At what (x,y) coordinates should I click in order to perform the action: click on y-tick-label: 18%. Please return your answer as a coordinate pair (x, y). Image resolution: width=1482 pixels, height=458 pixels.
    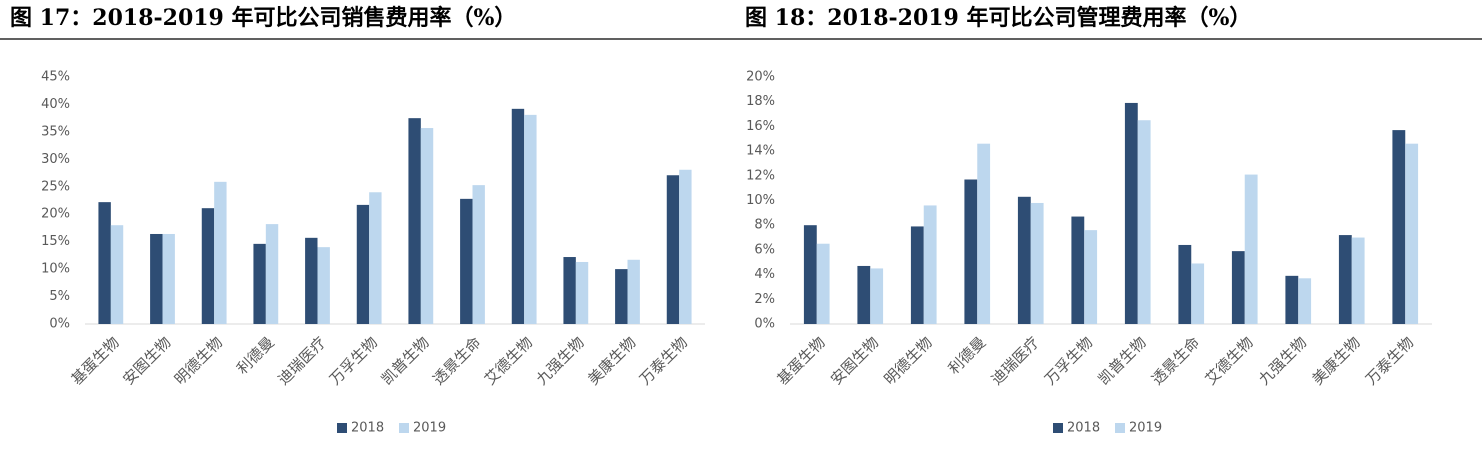
    Looking at the image, I should click on (760, 101).